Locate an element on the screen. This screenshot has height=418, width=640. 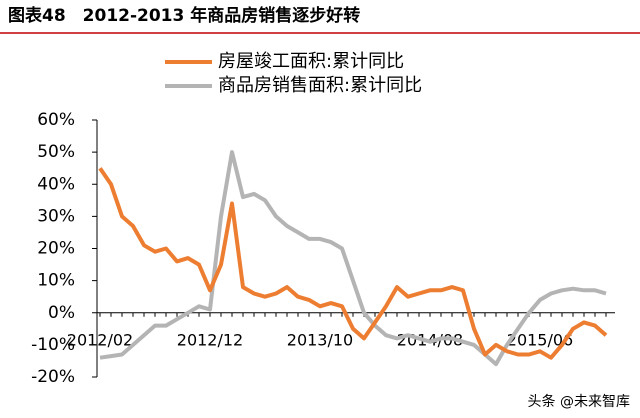
y-tick-label: 10% is located at coordinates (56, 281).